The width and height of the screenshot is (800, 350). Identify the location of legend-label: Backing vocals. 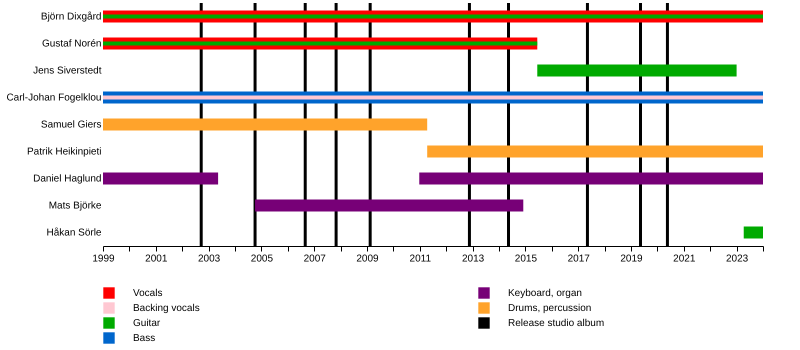
(166, 308).